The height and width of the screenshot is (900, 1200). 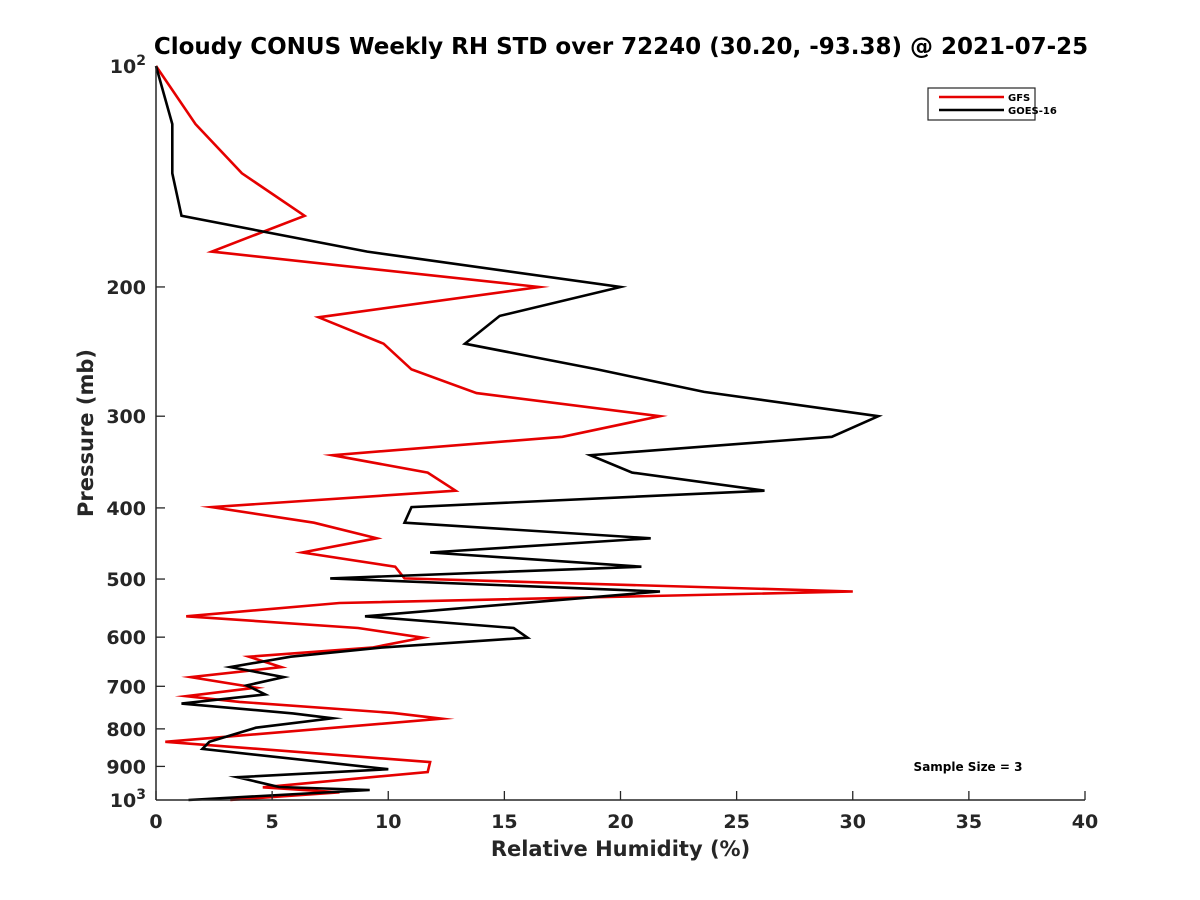 I want to click on y-tick-label: 200, so click(x=126, y=288).